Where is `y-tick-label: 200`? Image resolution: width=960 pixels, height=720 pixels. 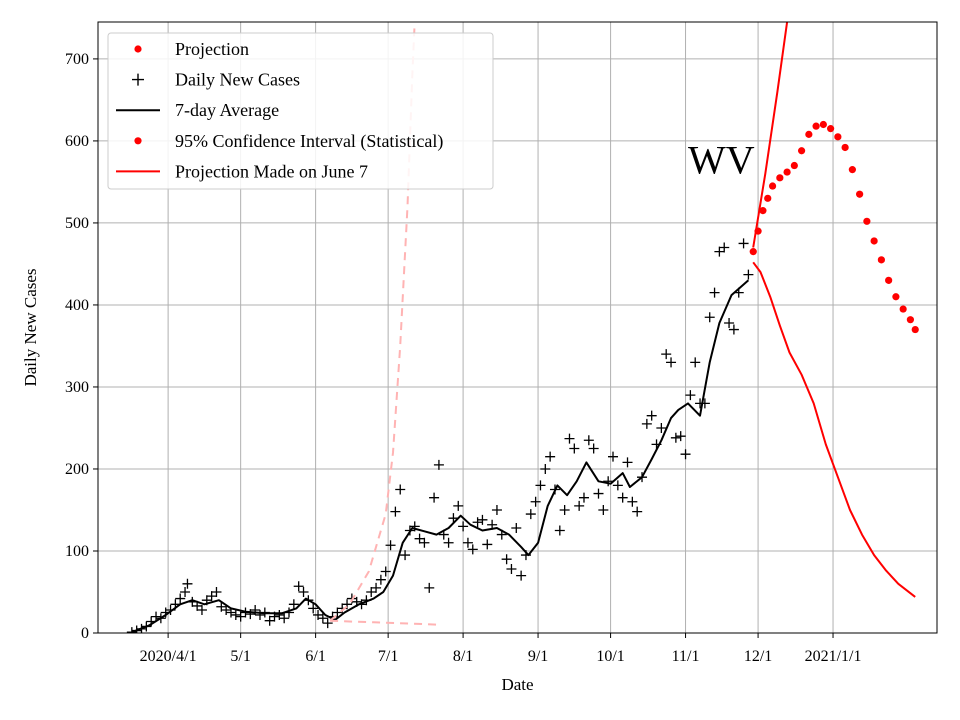 y-tick-label: 200 is located at coordinates (77, 469).